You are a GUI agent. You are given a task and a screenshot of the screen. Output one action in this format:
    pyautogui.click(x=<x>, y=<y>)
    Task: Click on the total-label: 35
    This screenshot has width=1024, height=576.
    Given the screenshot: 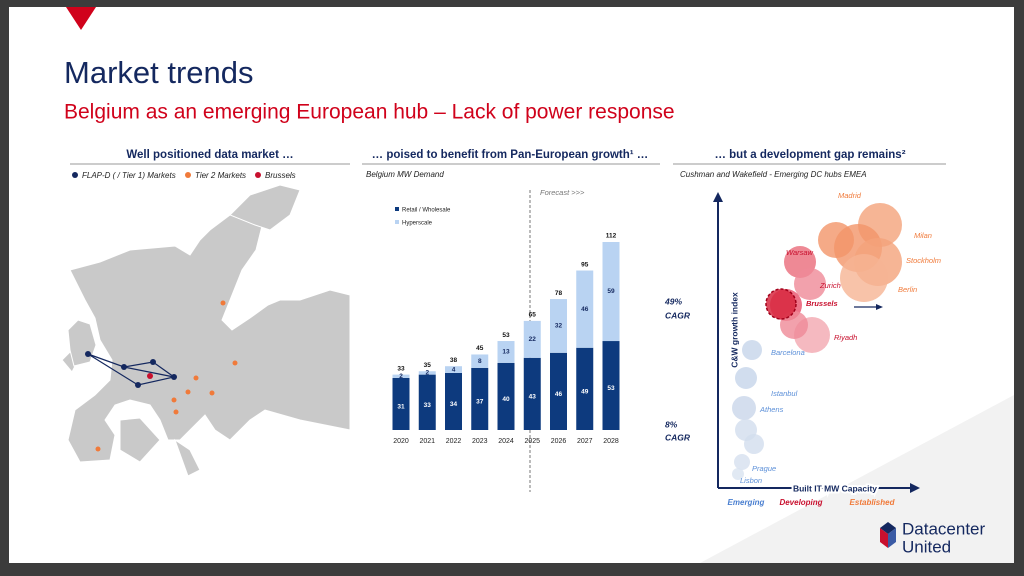 What is the action you would take?
    pyautogui.click(x=428, y=365)
    